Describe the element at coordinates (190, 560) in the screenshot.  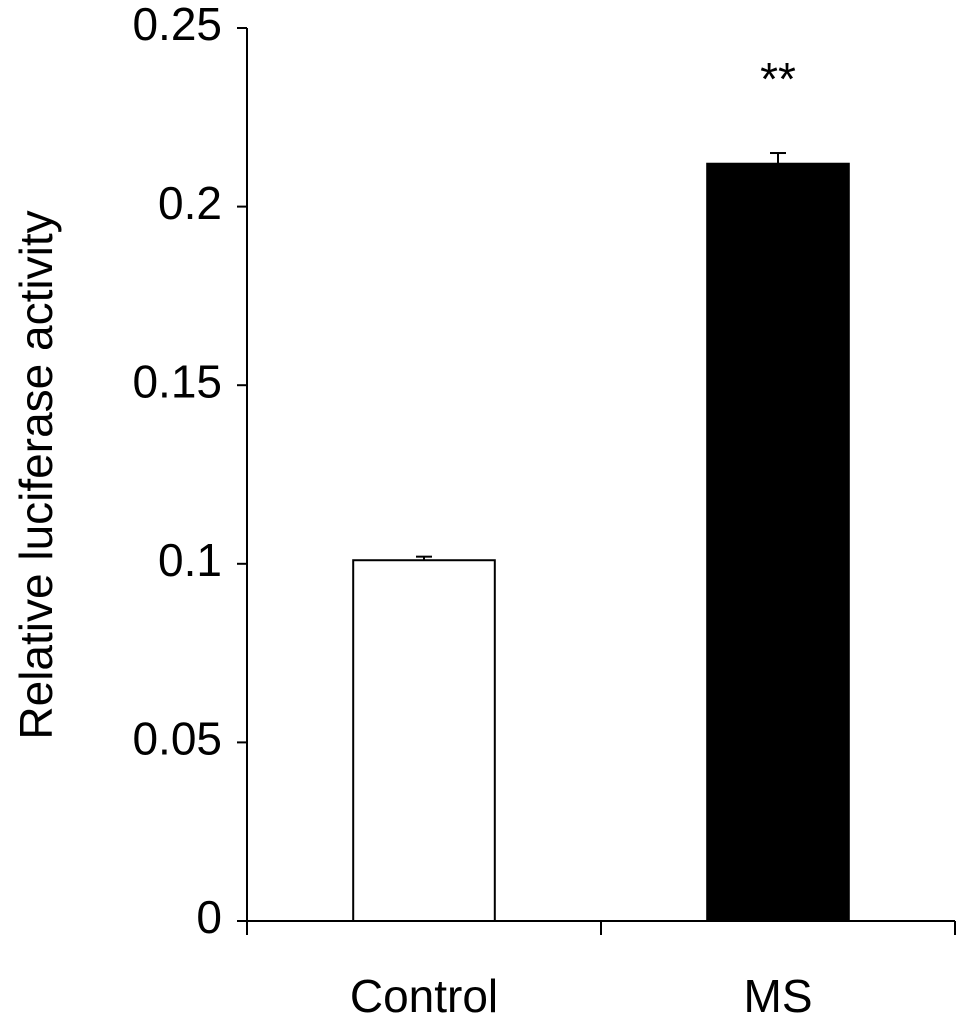
I see `y-tick-label: 0.1` at that location.